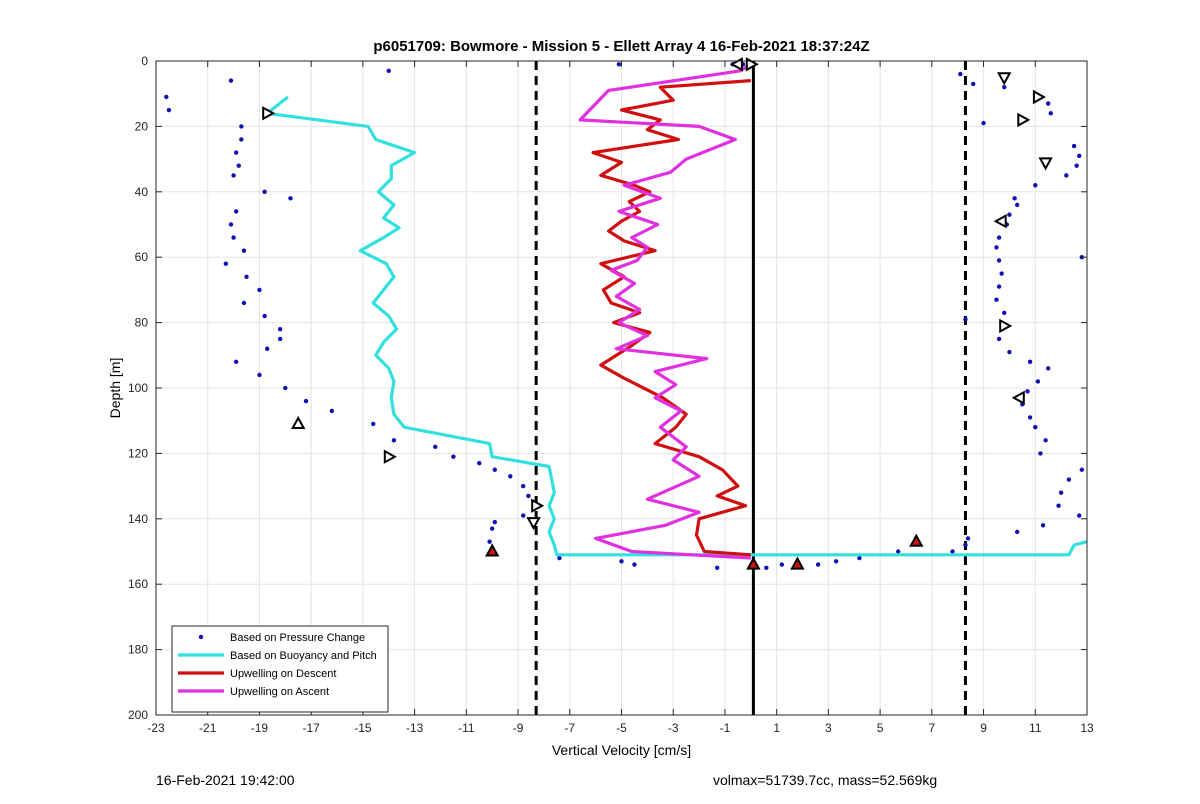  Describe the element at coordinates (297, 638) in the screenshot. I see `legend-entry-label: Based on Pressure Change` at that location.